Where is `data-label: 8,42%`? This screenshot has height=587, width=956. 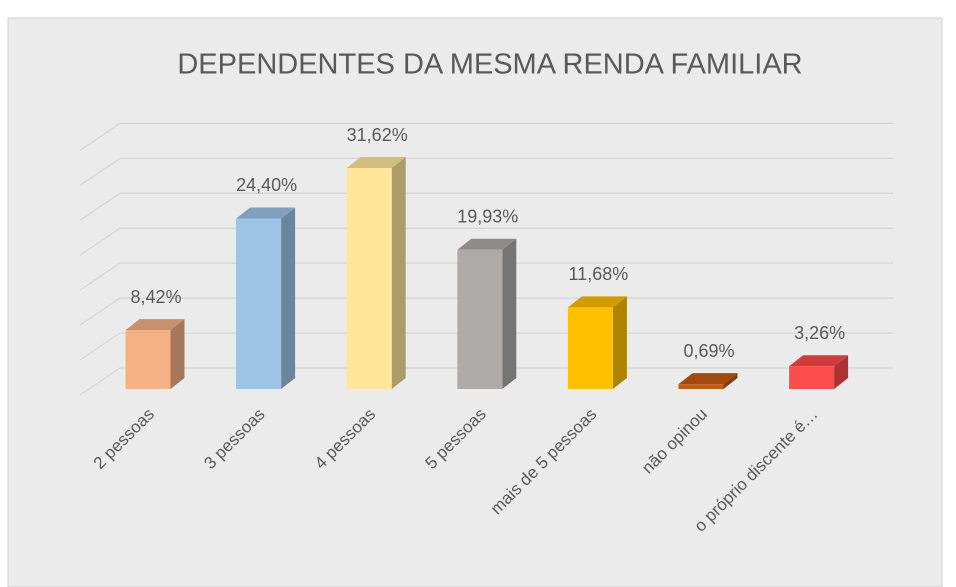
data-label: 8,42% is located at coordinates (155, 297).